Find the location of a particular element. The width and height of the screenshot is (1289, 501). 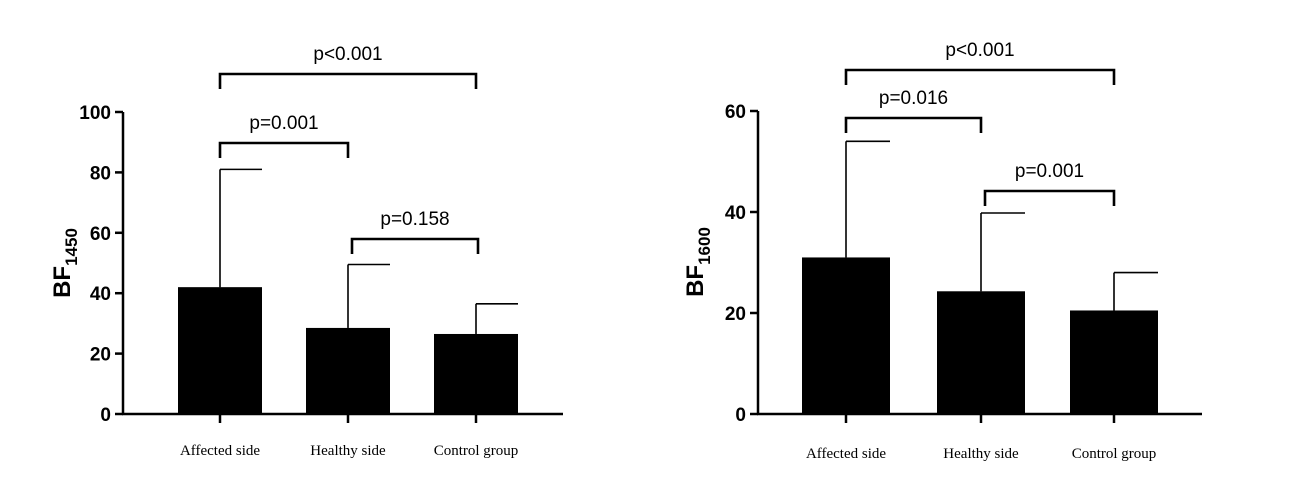

y-tick-label: 100 is located at coordinates (95, 113).